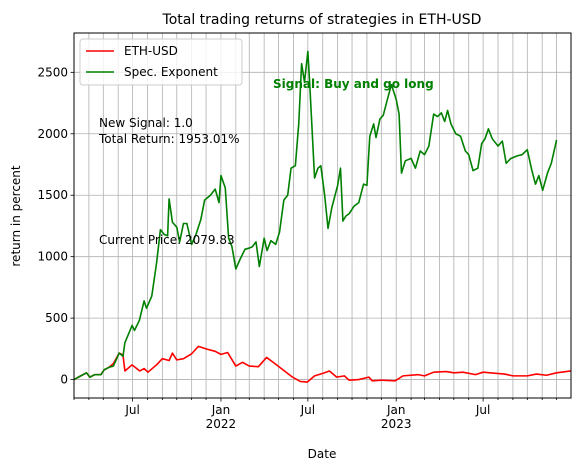 The height and width of the screenshot is (471, 580). Describe the element at coordinates (221, 424) in the screenshot. I see `x-tick-year-label: 2022` at that location.